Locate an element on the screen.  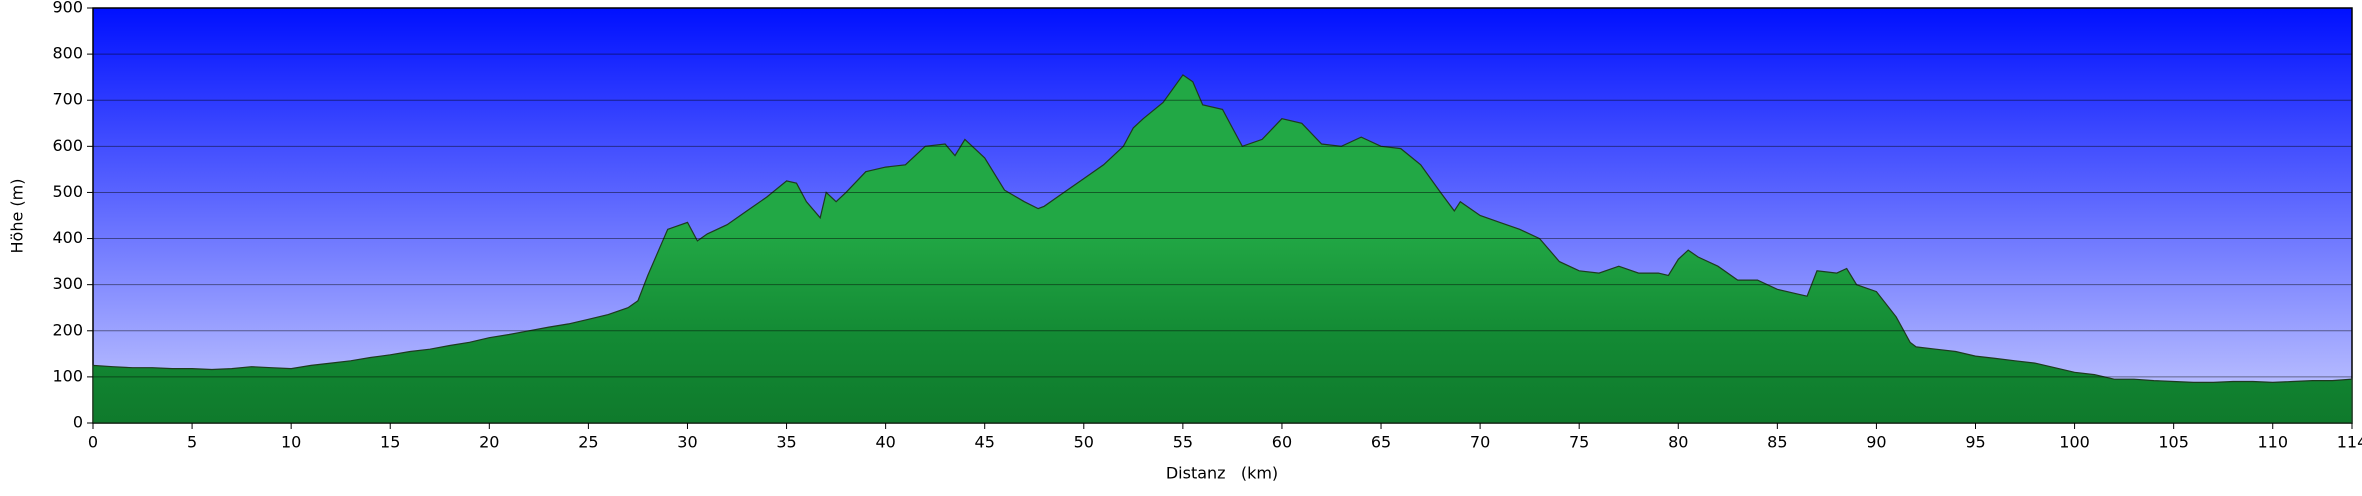
y-tick-label: 400 is located at coordinates (67, 237).